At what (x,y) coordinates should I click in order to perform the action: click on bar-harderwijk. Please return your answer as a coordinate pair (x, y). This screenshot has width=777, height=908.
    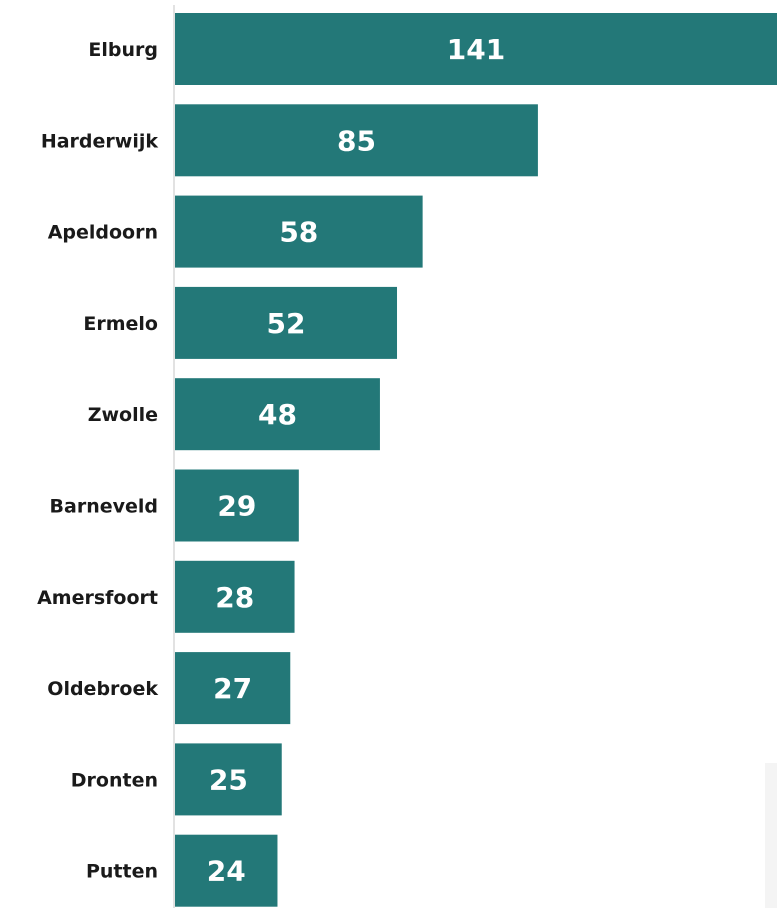
    Looking at the image, I should click on (356, 140).